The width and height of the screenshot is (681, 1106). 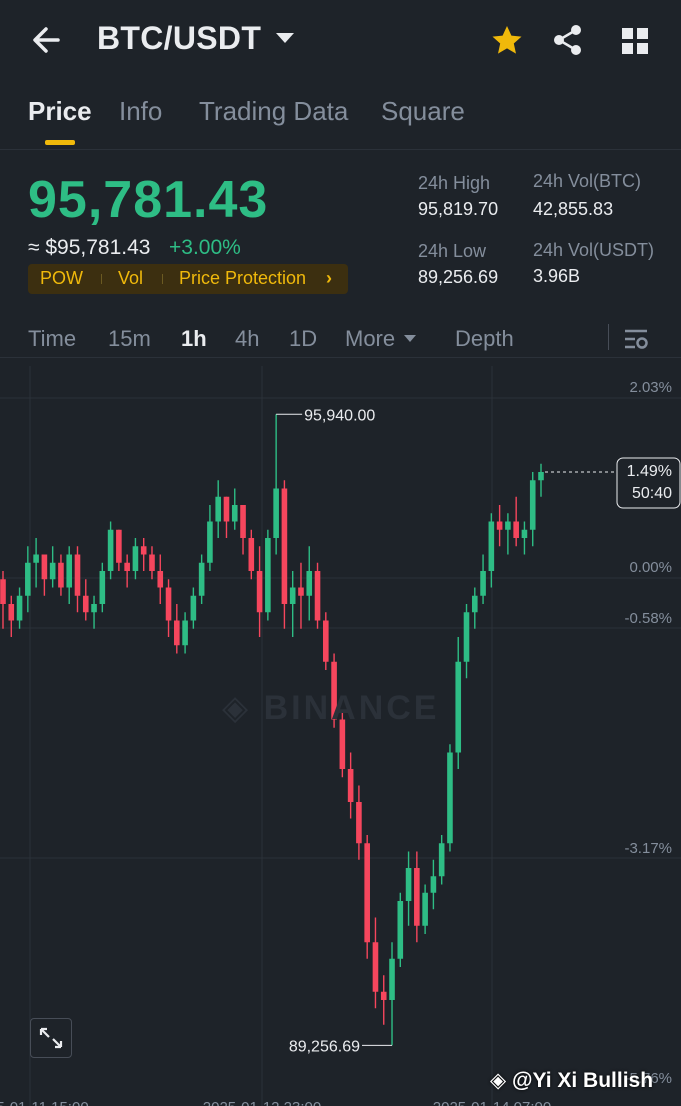 What do you see at coordinates (60, 111) in the screenshot?
I see `tab-price: Price` at bounding box center [60, 111].